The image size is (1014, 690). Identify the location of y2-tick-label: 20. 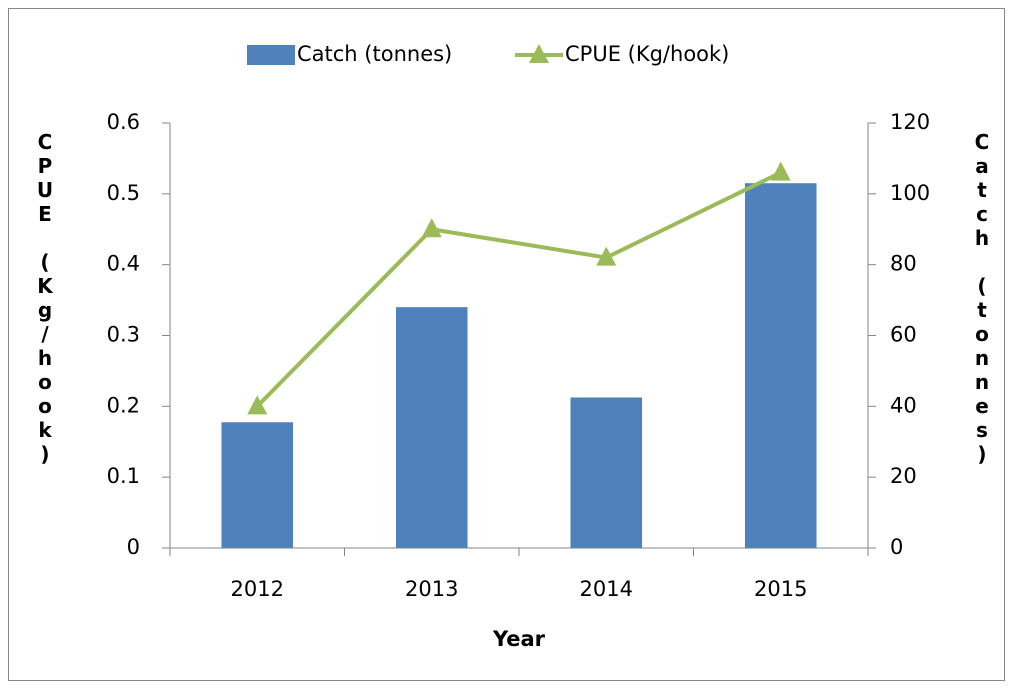
(903, 476).